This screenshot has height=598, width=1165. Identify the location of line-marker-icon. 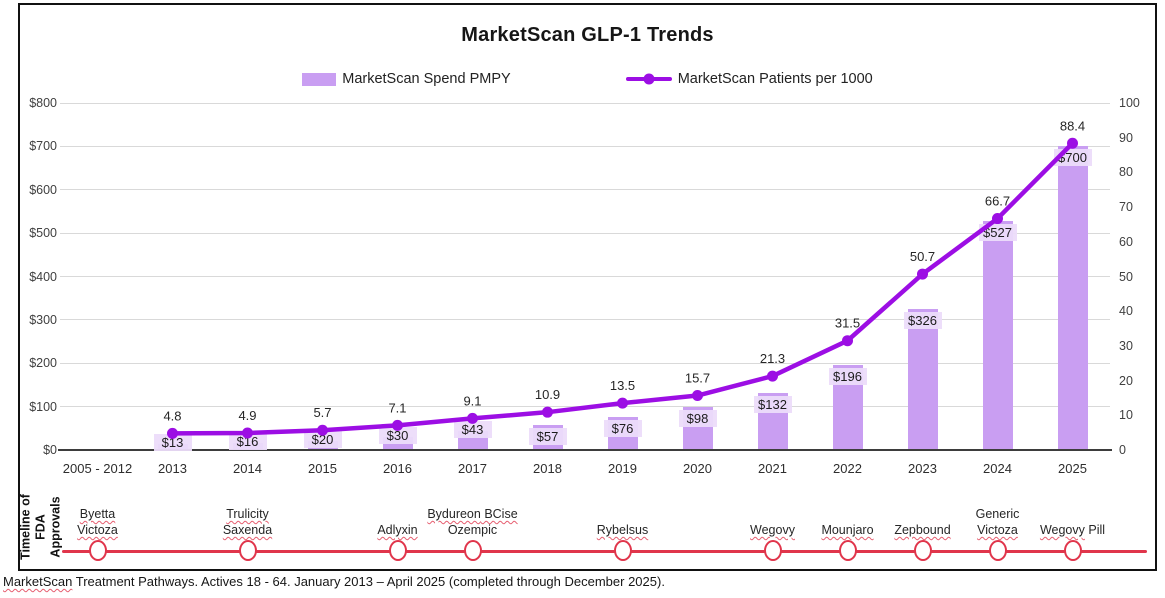
(649, 79).